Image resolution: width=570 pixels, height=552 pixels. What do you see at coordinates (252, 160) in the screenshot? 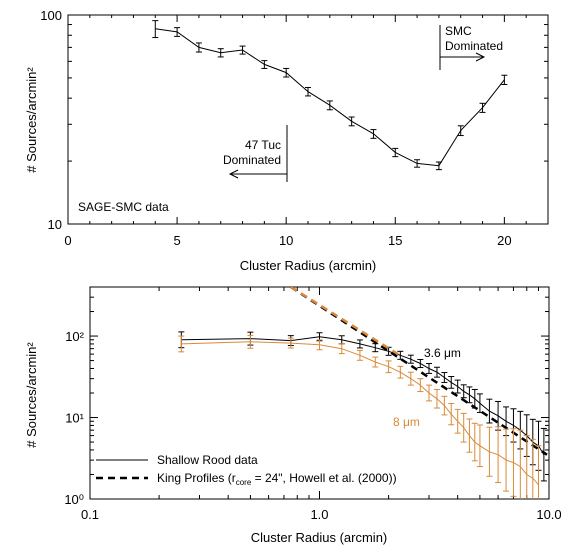
I see `tuc-label-line2: Dominated` at bounding box center [252, 160].